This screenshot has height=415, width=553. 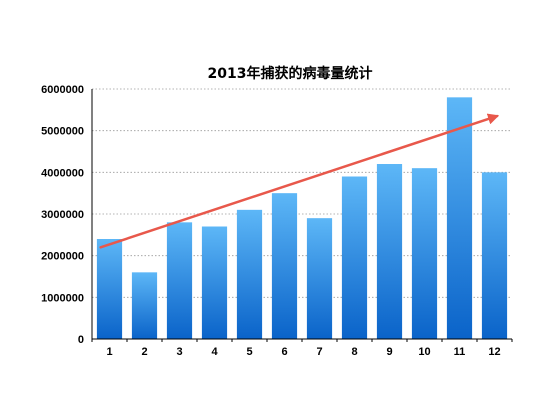 I want to click on y-tick-label: 6000000, so click(x=62, y=90).